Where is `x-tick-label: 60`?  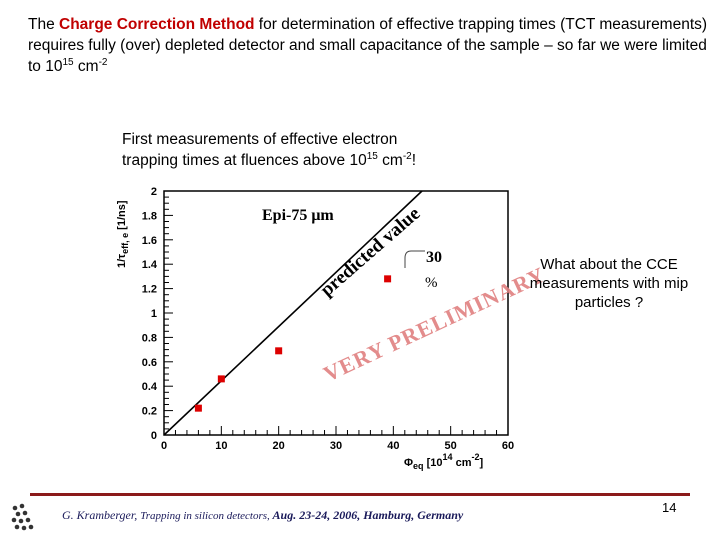
x-tick-label: 60 is located at coordinates (508, 446).